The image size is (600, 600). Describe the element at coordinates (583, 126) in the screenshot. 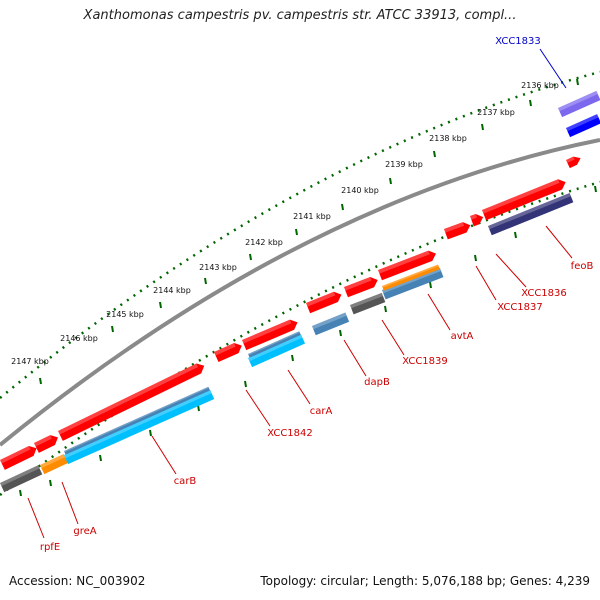

I see `cds-track-xcc1833-b` at that location.